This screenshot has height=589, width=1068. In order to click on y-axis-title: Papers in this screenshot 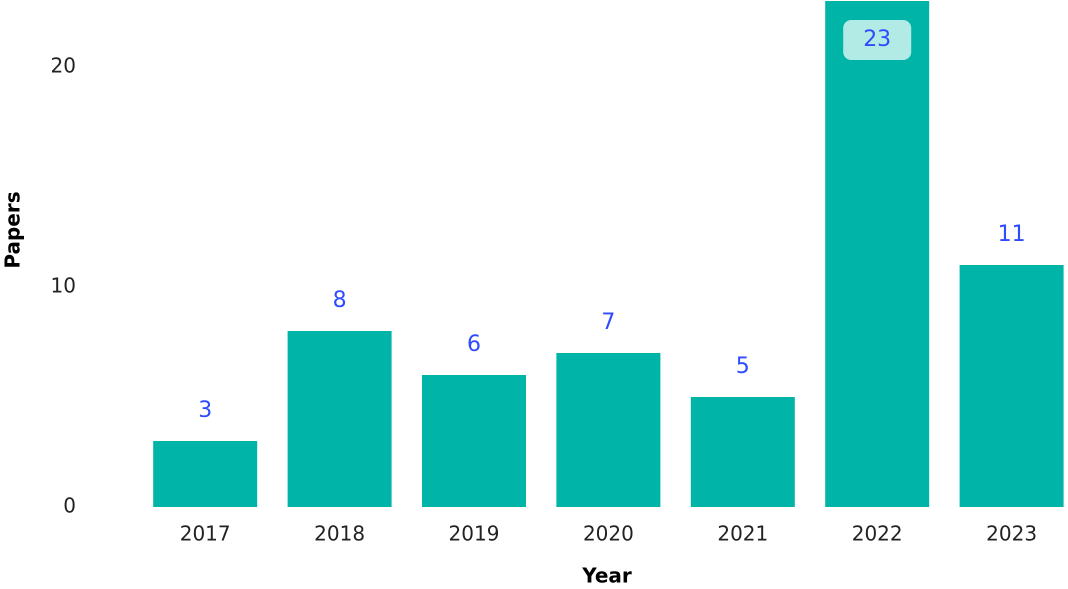, I will do `click(13, 229)`.